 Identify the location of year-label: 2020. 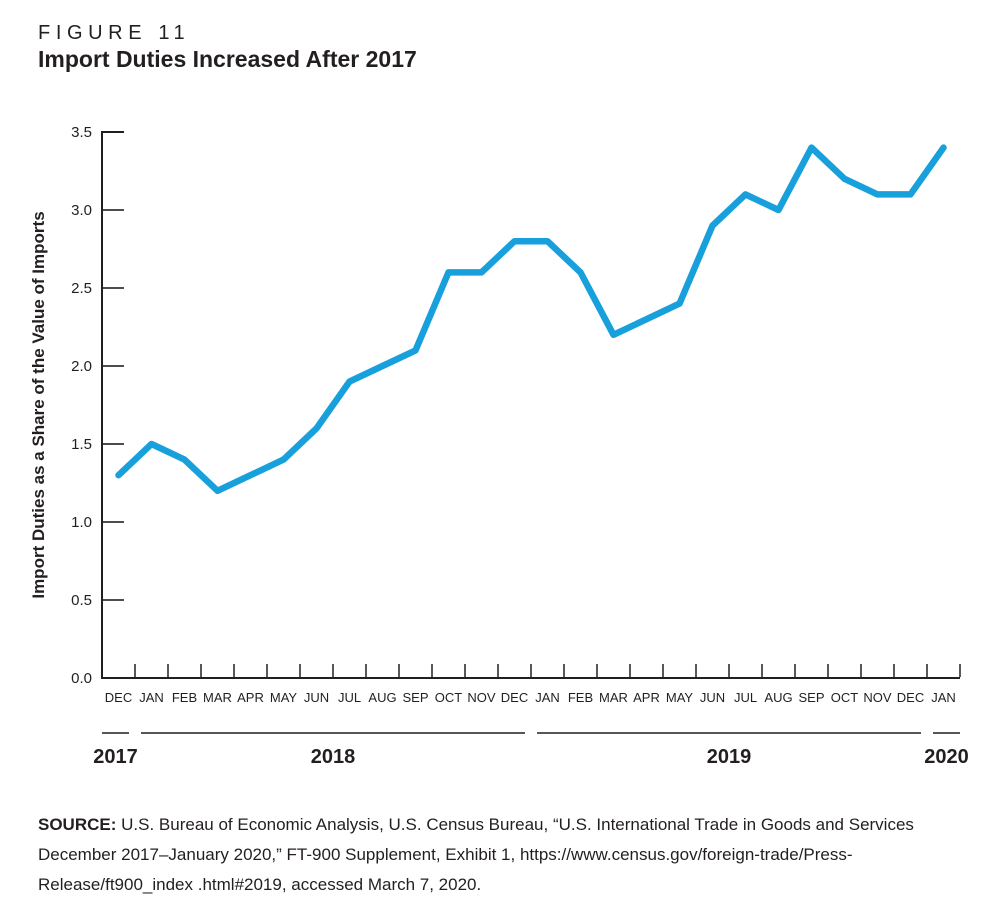
(946, 757).